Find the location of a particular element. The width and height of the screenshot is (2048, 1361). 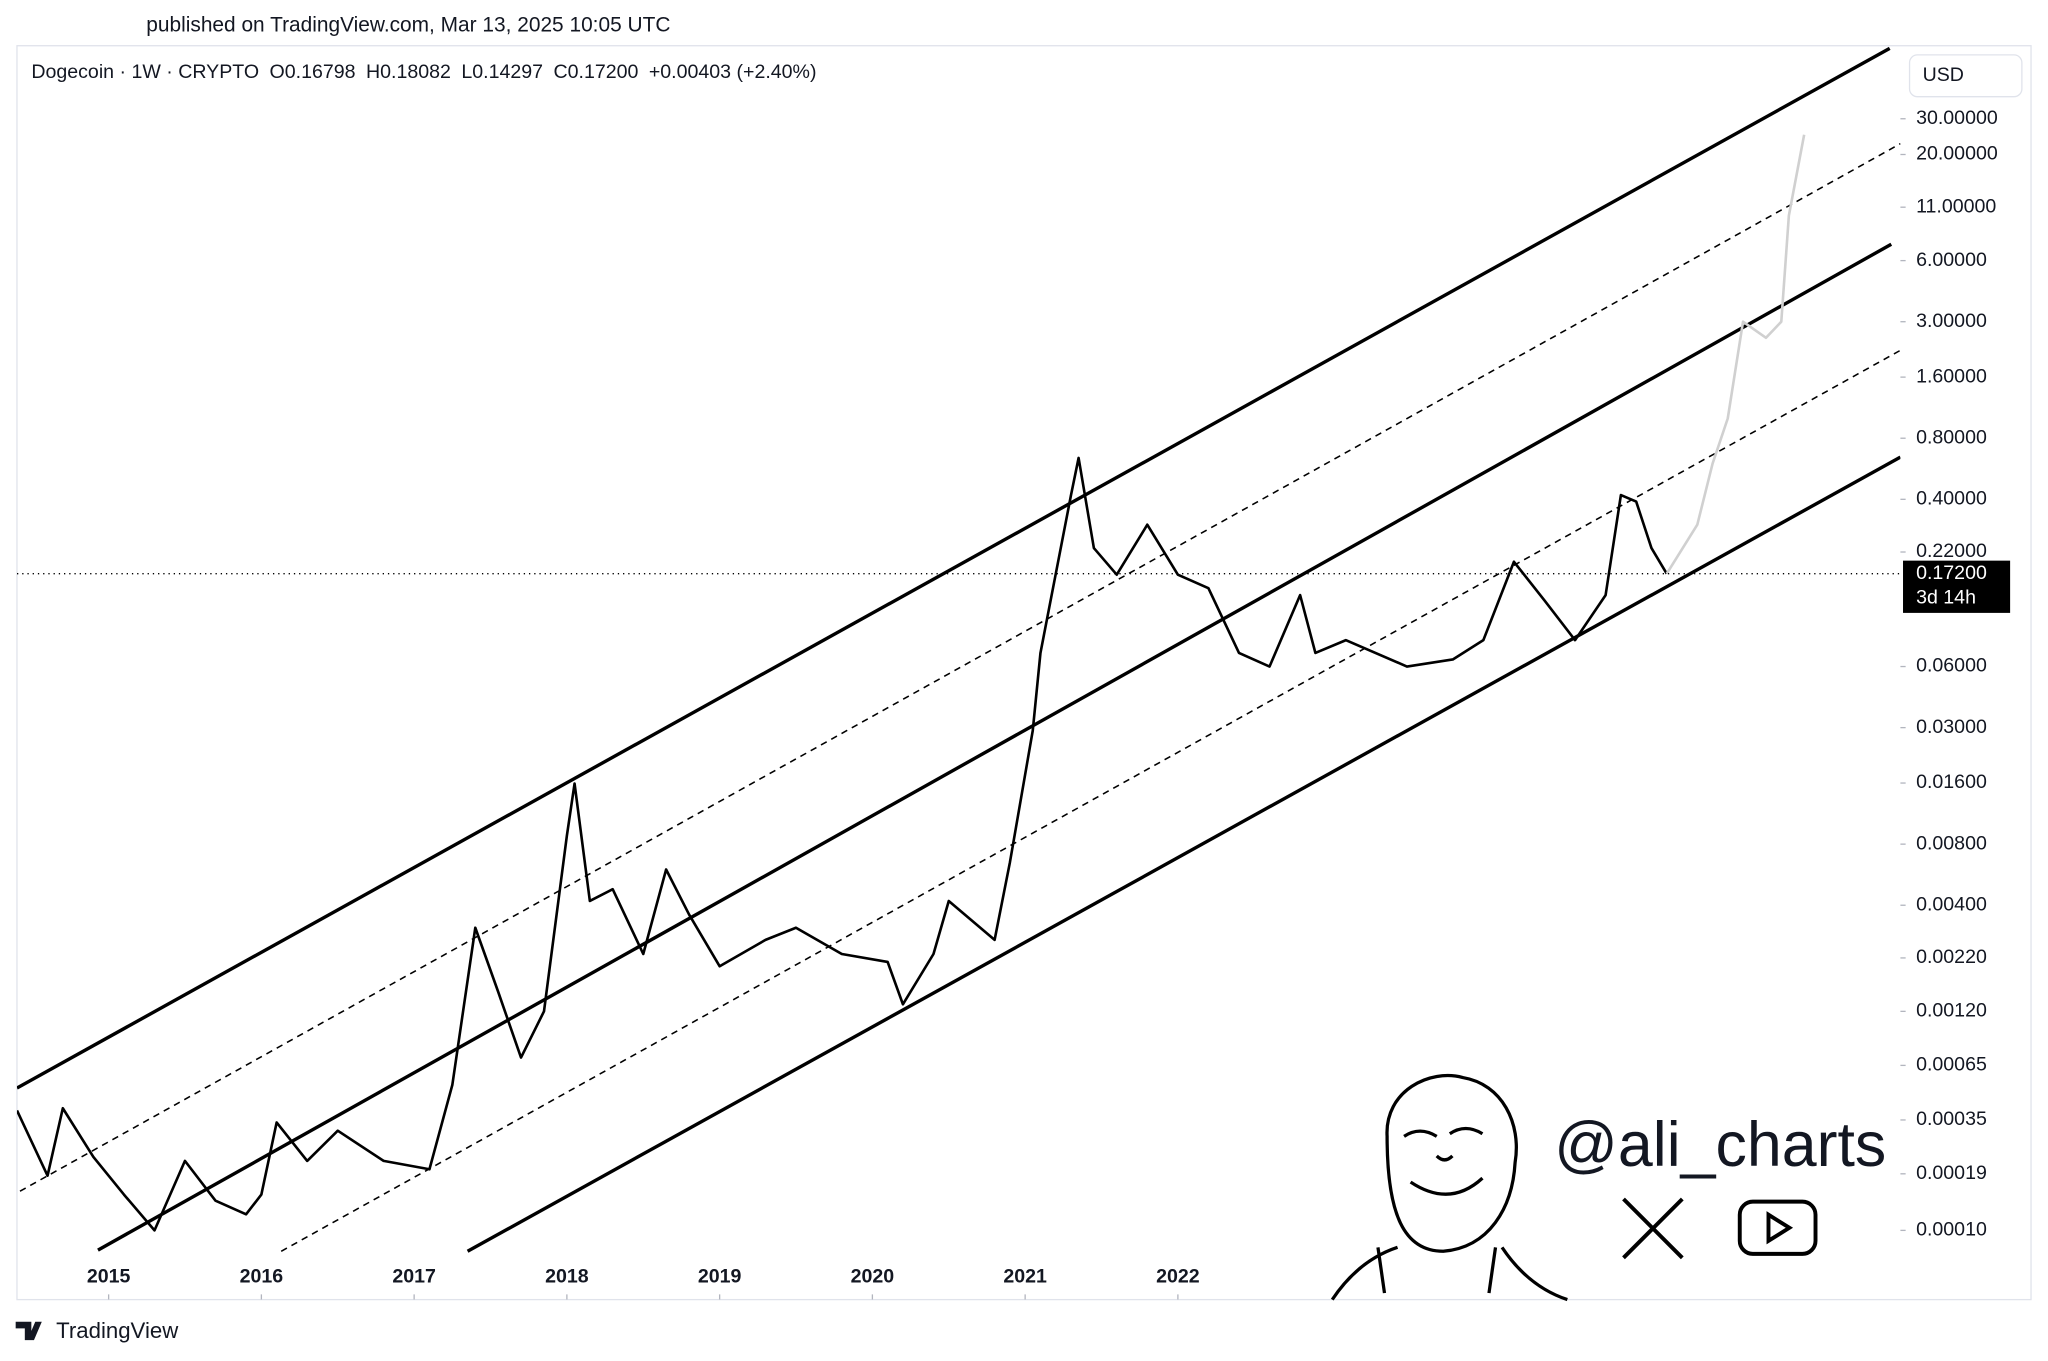

y-tick-label: 3.00000 is located at coordinates (1951, 321).